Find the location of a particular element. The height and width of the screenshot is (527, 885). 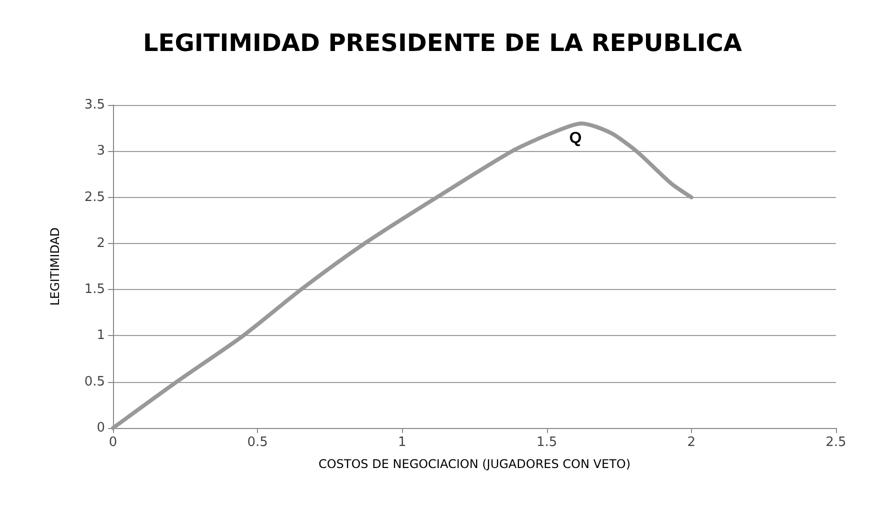

x-tick-label: 2.5 is located at coordinates (836, 442).